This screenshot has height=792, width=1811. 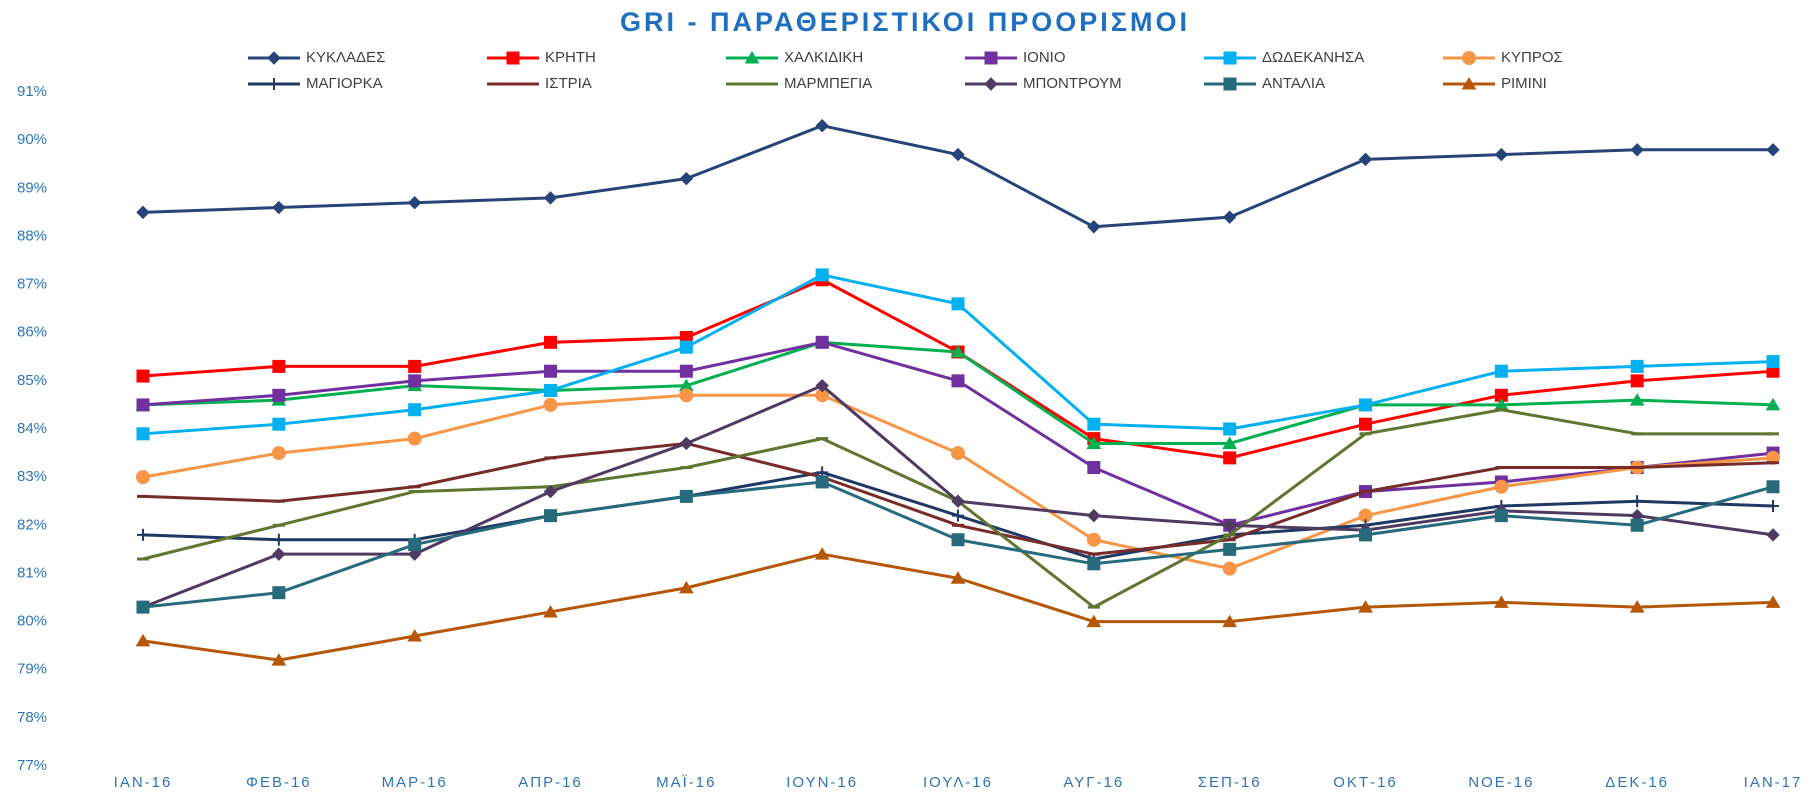 What do you see at coordinates (958, 782) in the screenshot?
I see `x-tick-label: ΙΟΥΛ-16` at bounding box center [958, 782].